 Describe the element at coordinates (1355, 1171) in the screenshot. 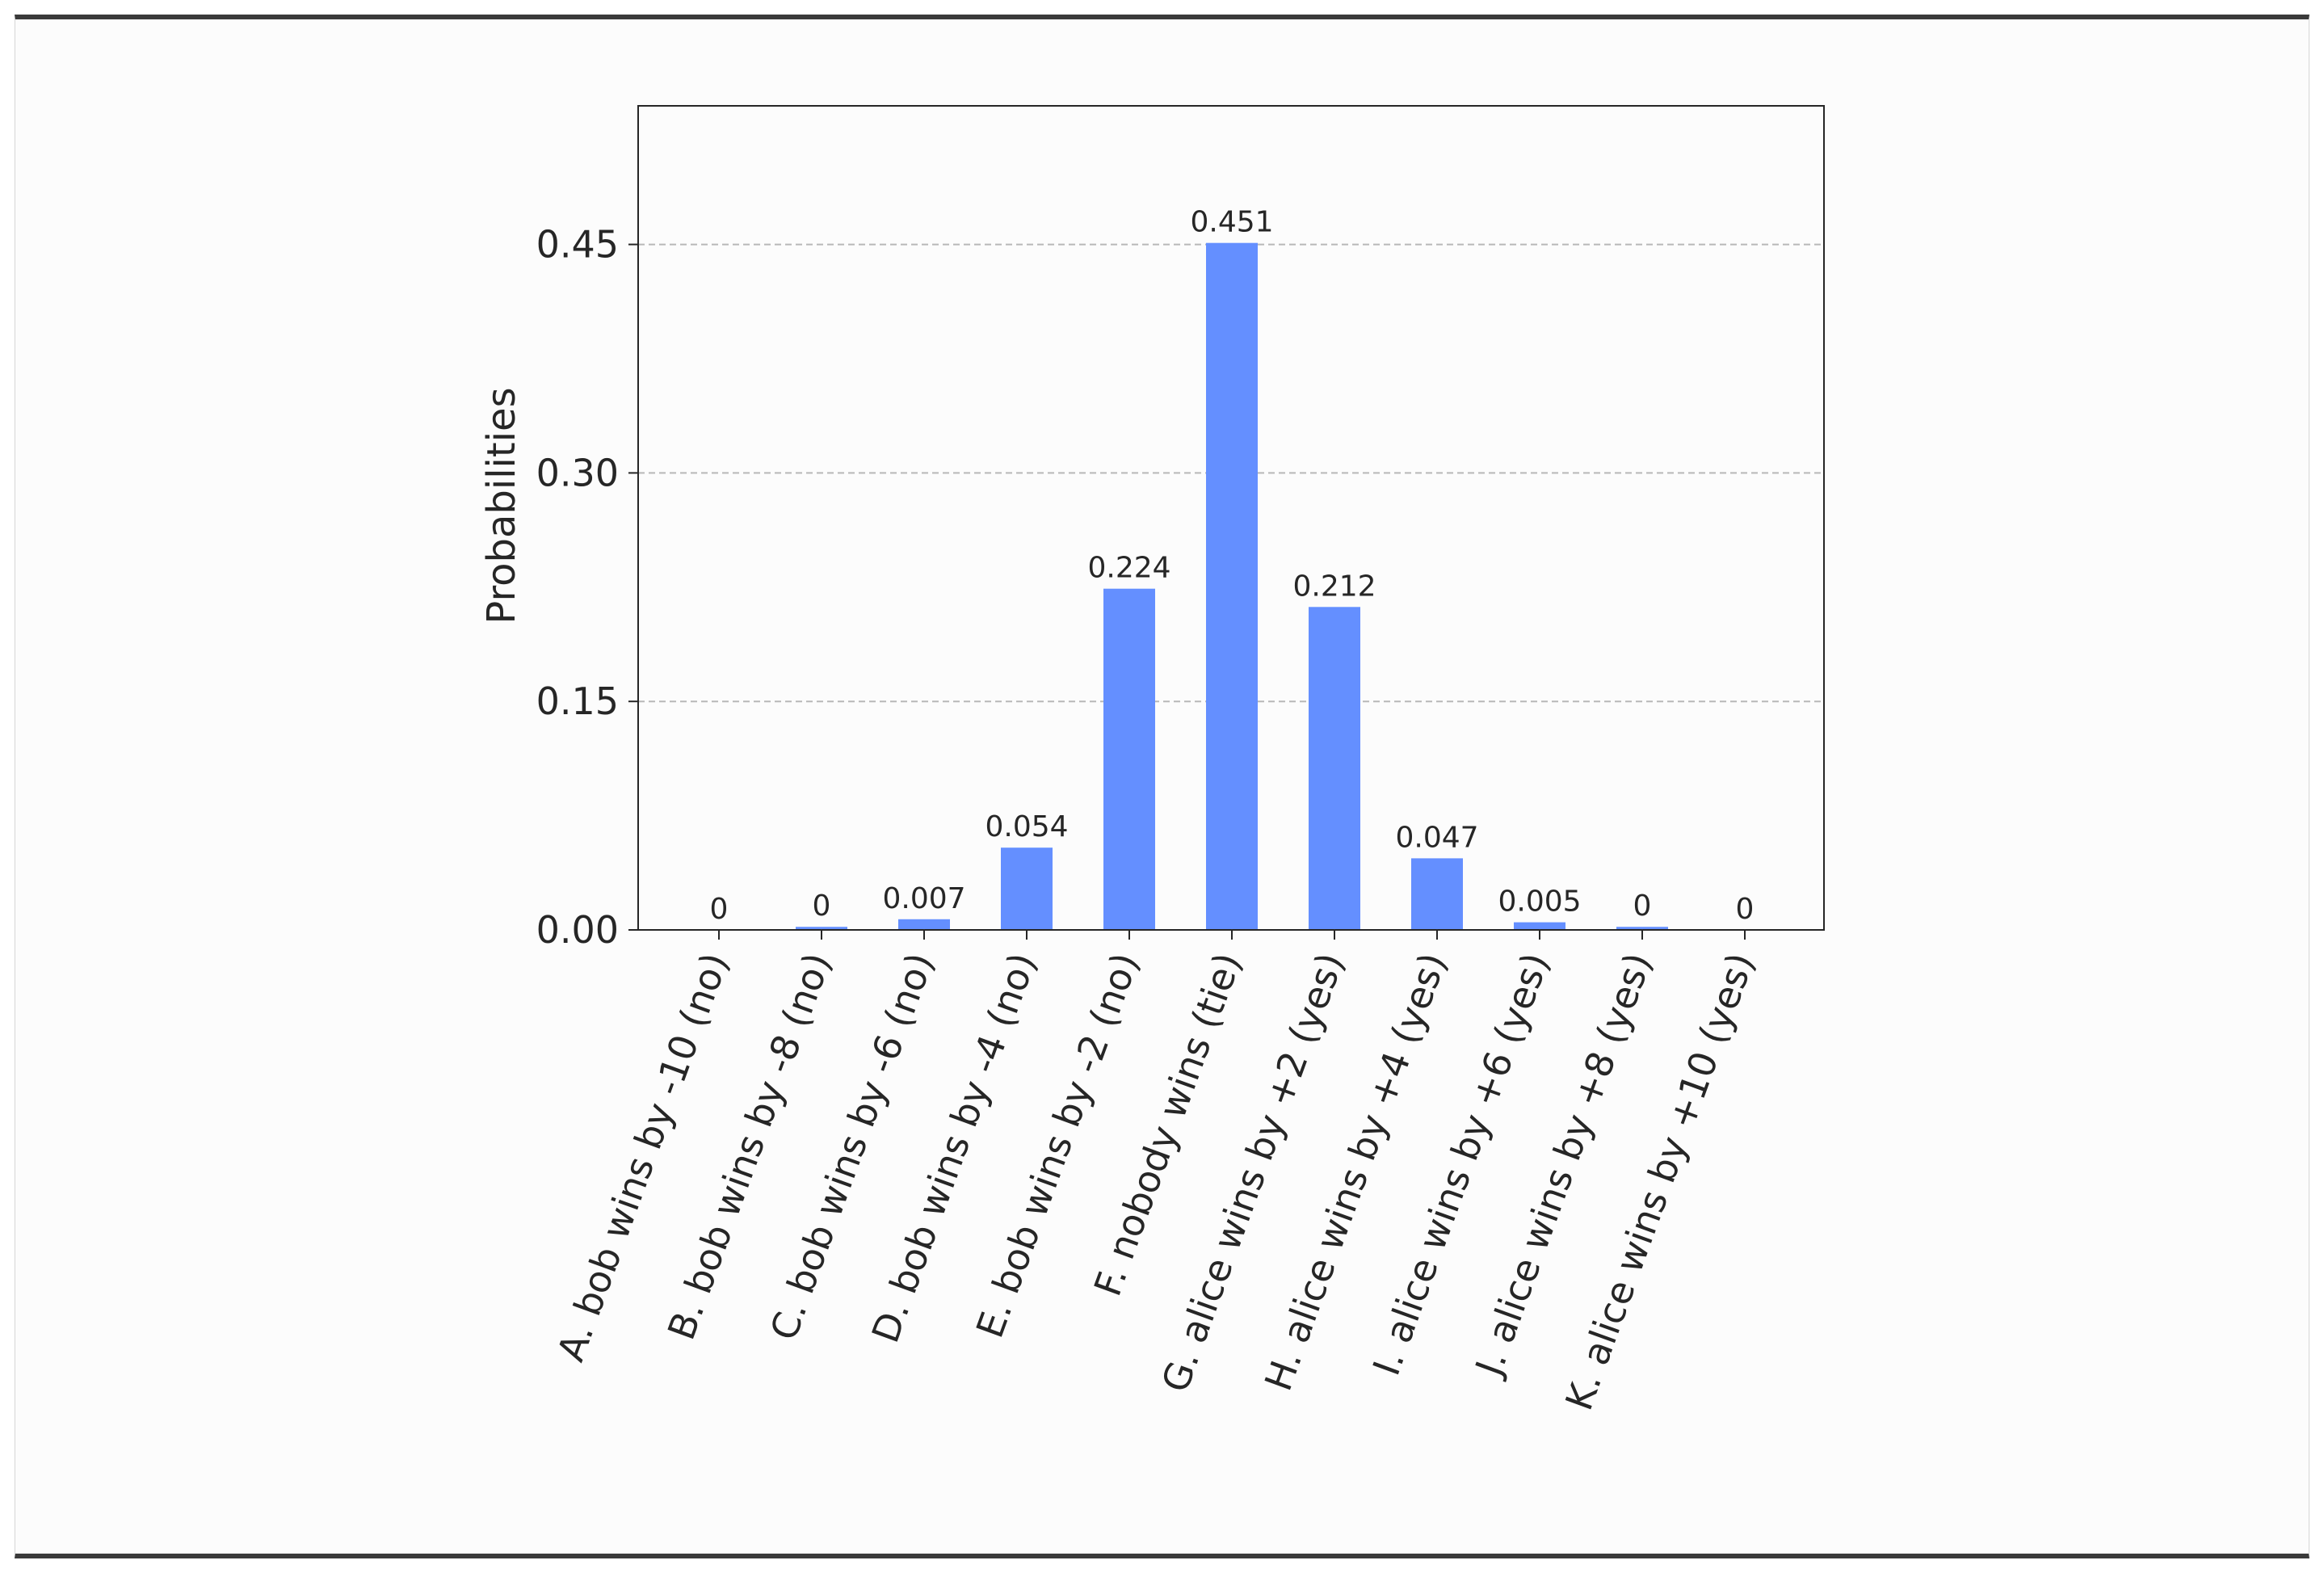

I see `x-tick-label: H. alice wins by +4 (yes)` at that location.